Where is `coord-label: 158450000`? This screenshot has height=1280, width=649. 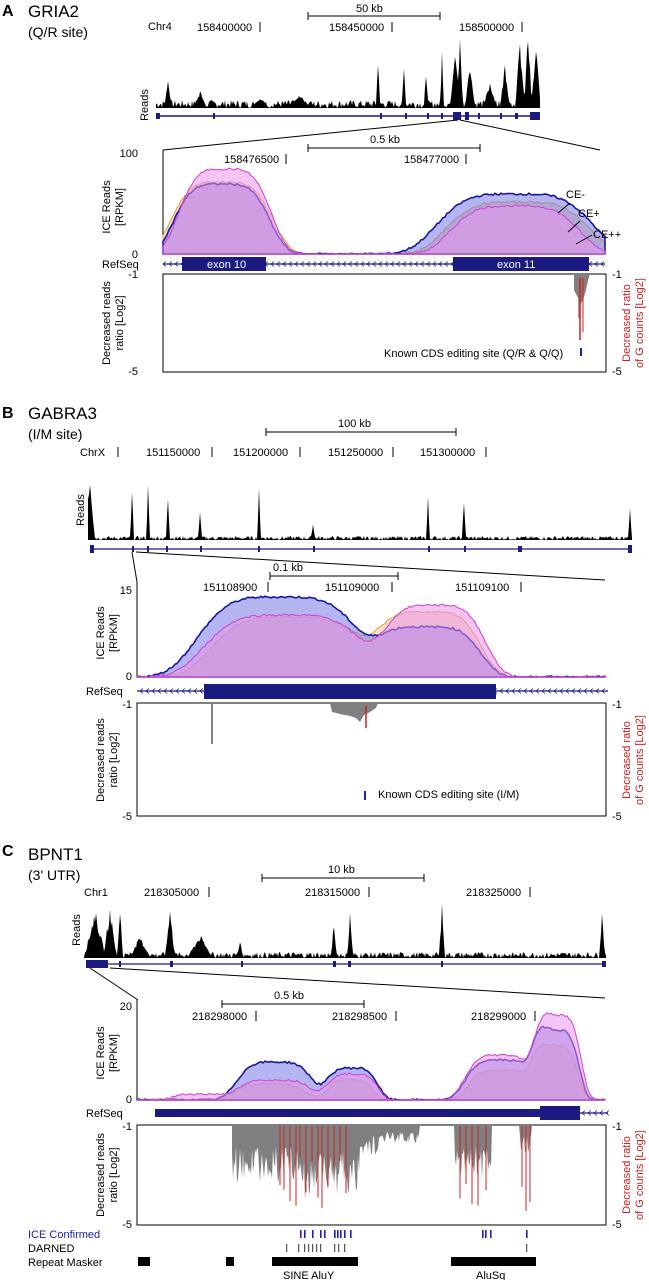 coord-label: 158450000 is located at coordinates (356, 28).